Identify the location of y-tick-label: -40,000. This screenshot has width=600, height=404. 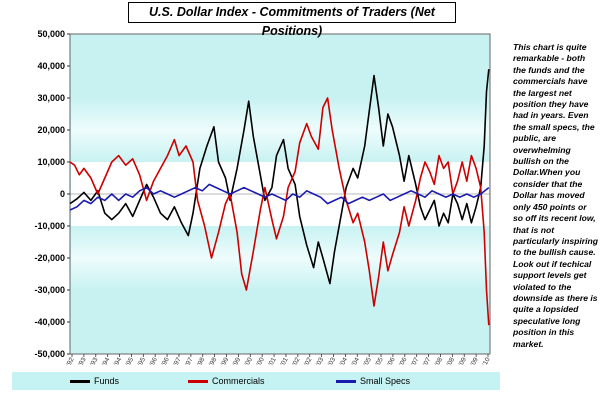
(49, 322).